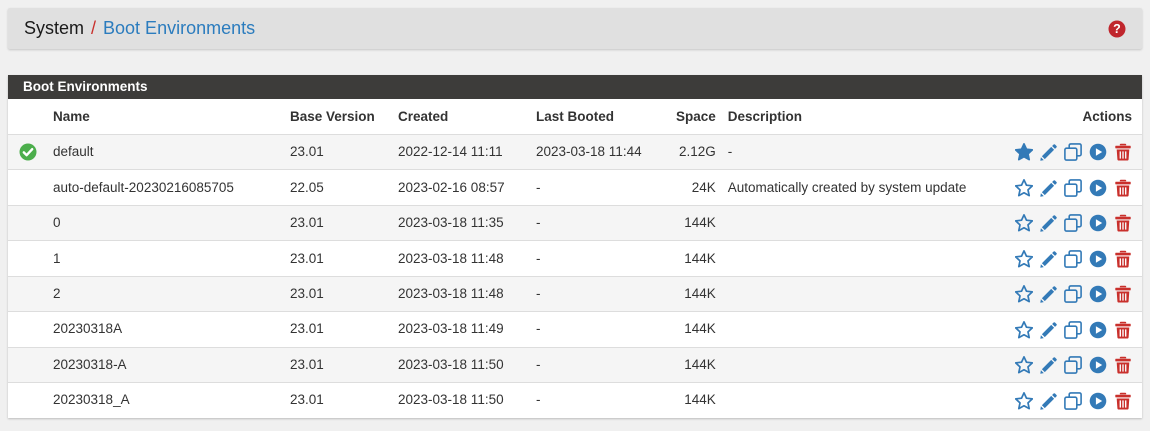  I want to click on column-header-created: Created, so click(423, 116).